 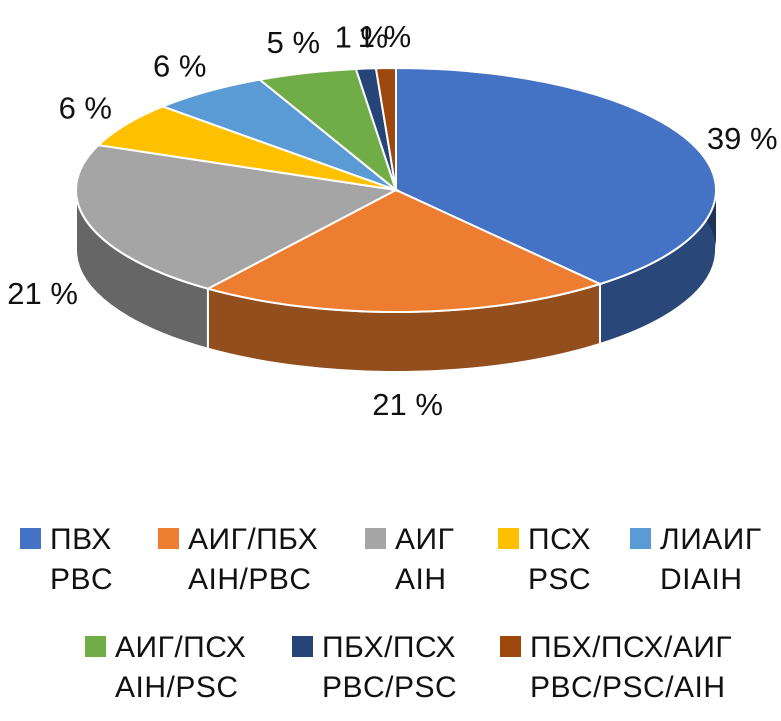 What do you see at coordinates (384, 36) in the screenshot?
I see `pie-data-label-7: 1 %` at bounding box center [384, 36].